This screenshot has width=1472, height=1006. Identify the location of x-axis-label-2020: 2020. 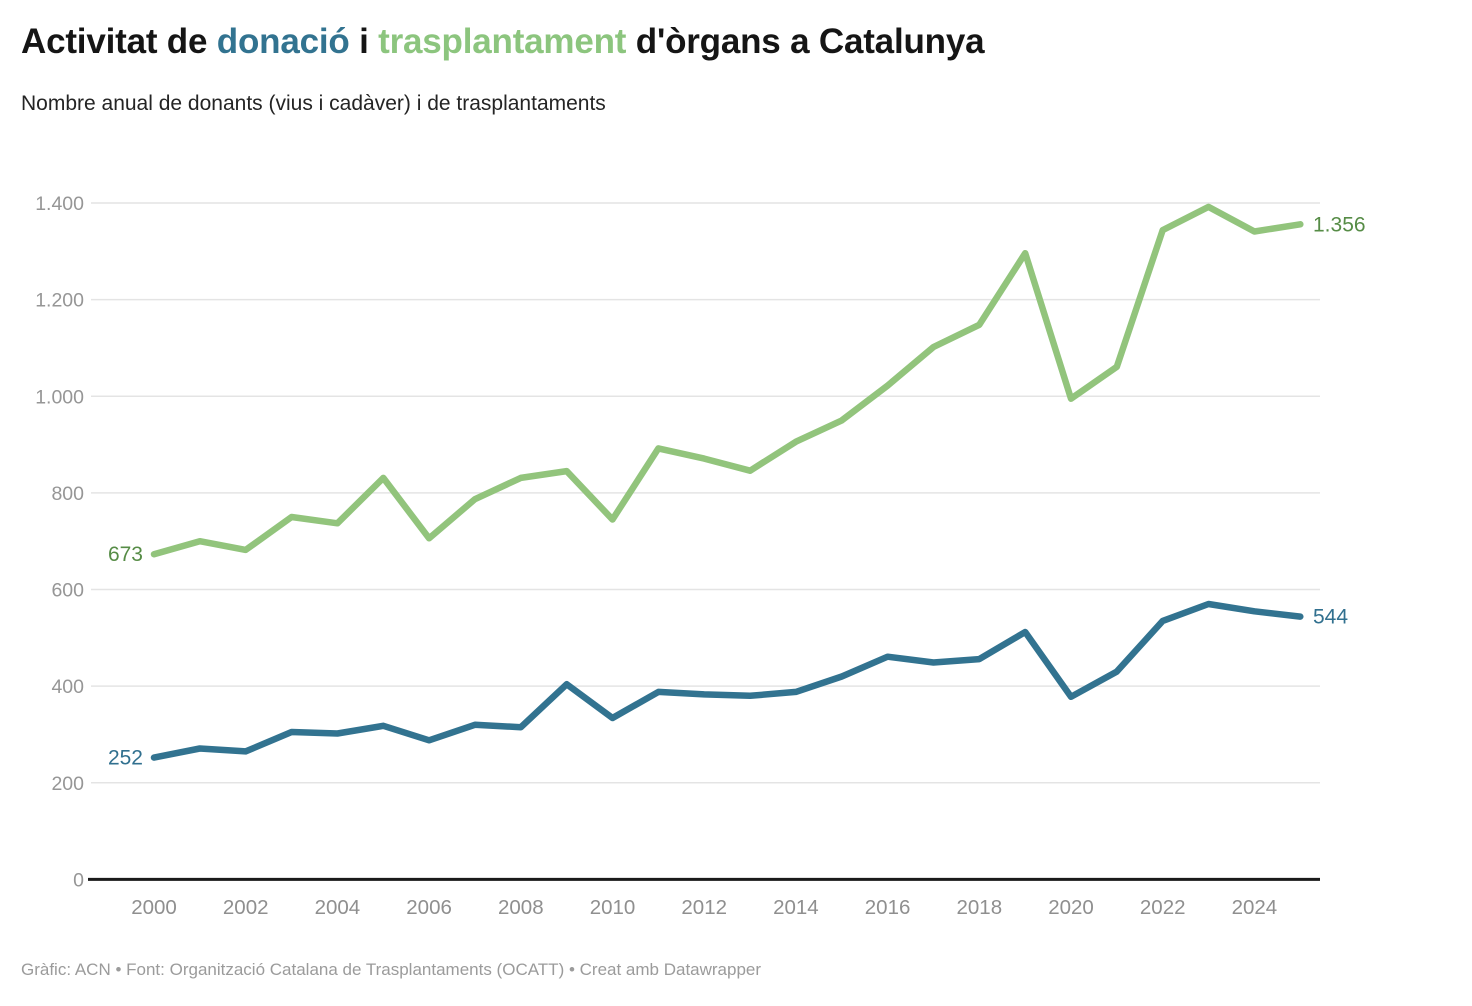
(1071, 907).